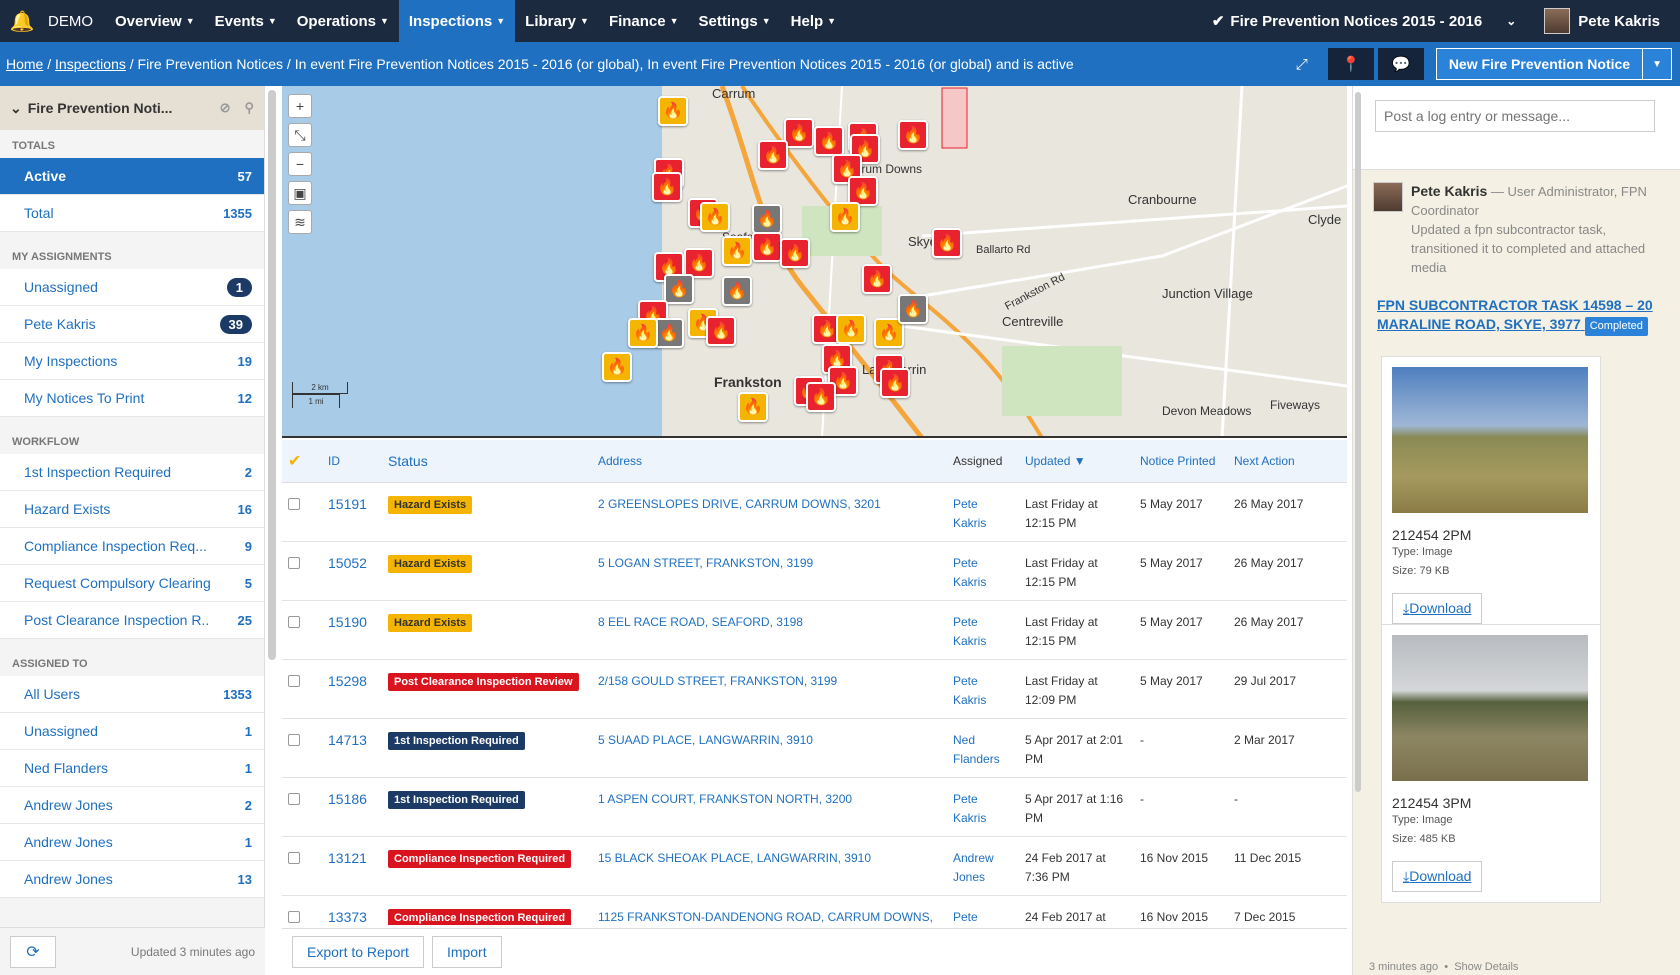 The height and width of the screenshot is (975, 1680). What do you see at coordinates (1400, 64) in the screenshot?
I see `chat-icon: 💬` at bounding box center [1400, 64].